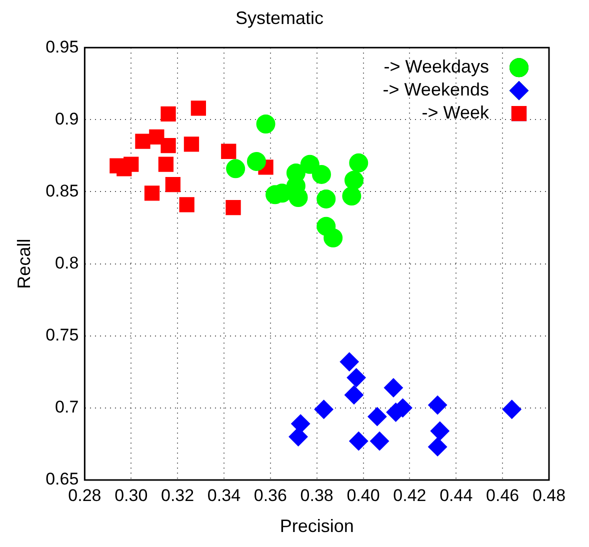 Image resolution: width=589 pixels, height=547 pixels. Describe the element at coordinates (435, 90) in the screenshot. I see `legend-label: -> Weekends` at that location.